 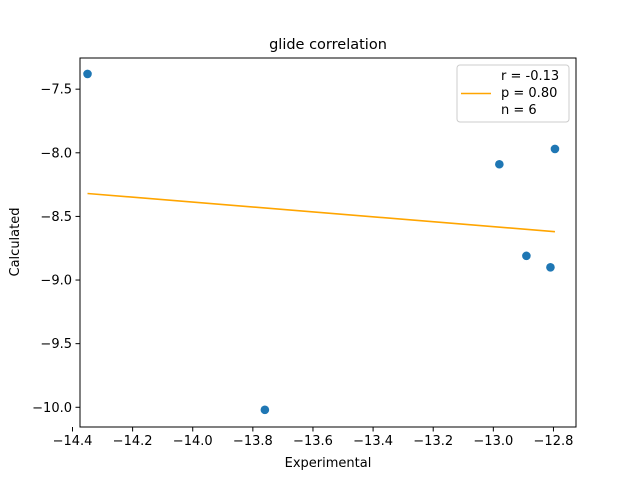 I want to click on fit-line, so click(x=321, y=212).